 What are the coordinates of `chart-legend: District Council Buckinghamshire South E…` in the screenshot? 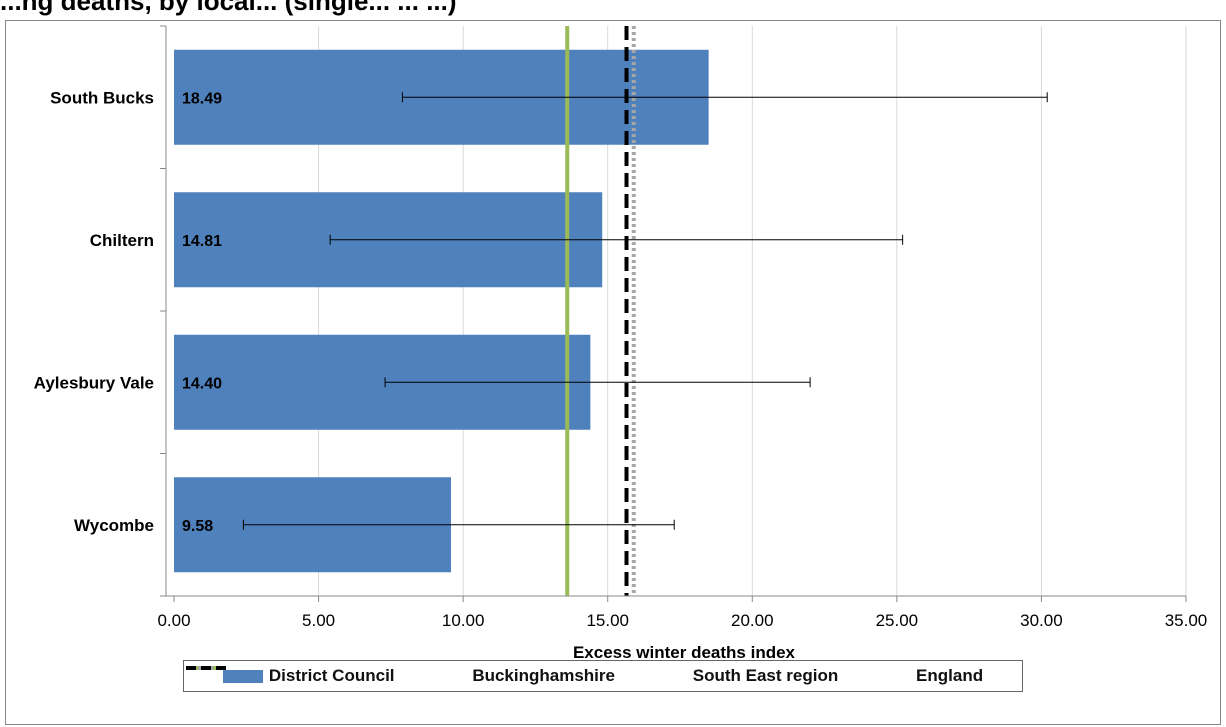 It's located at (603, 676).